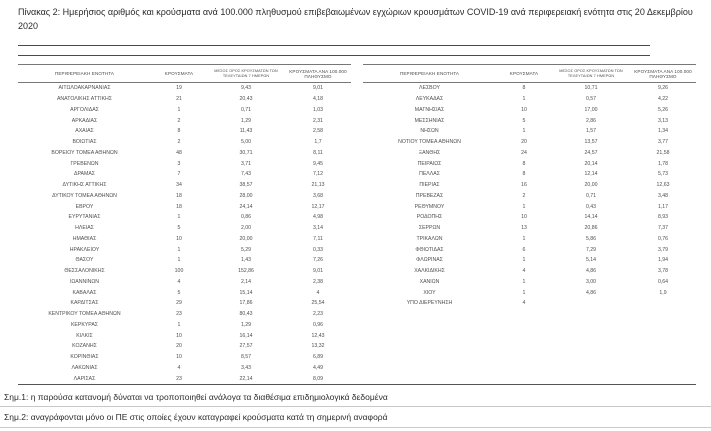 The height and width of the screenshot is (431, 711). What do you see at coordinates (591, 228) in the screenshot?
I see `cell-avg7: 20,86` at bounding box center [591, 228].